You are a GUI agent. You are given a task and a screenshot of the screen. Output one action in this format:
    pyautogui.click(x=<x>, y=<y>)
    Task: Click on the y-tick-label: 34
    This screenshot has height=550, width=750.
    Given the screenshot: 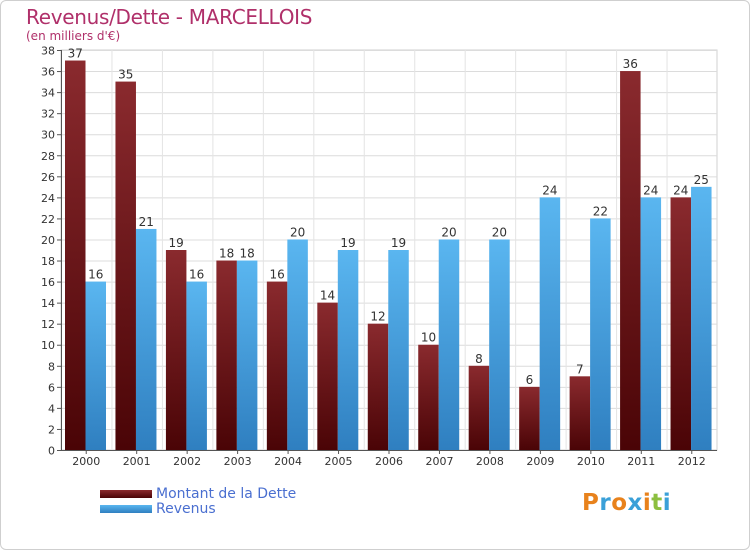 What is the action you would take?
    pyautogui.click(x=48, y=93)
    